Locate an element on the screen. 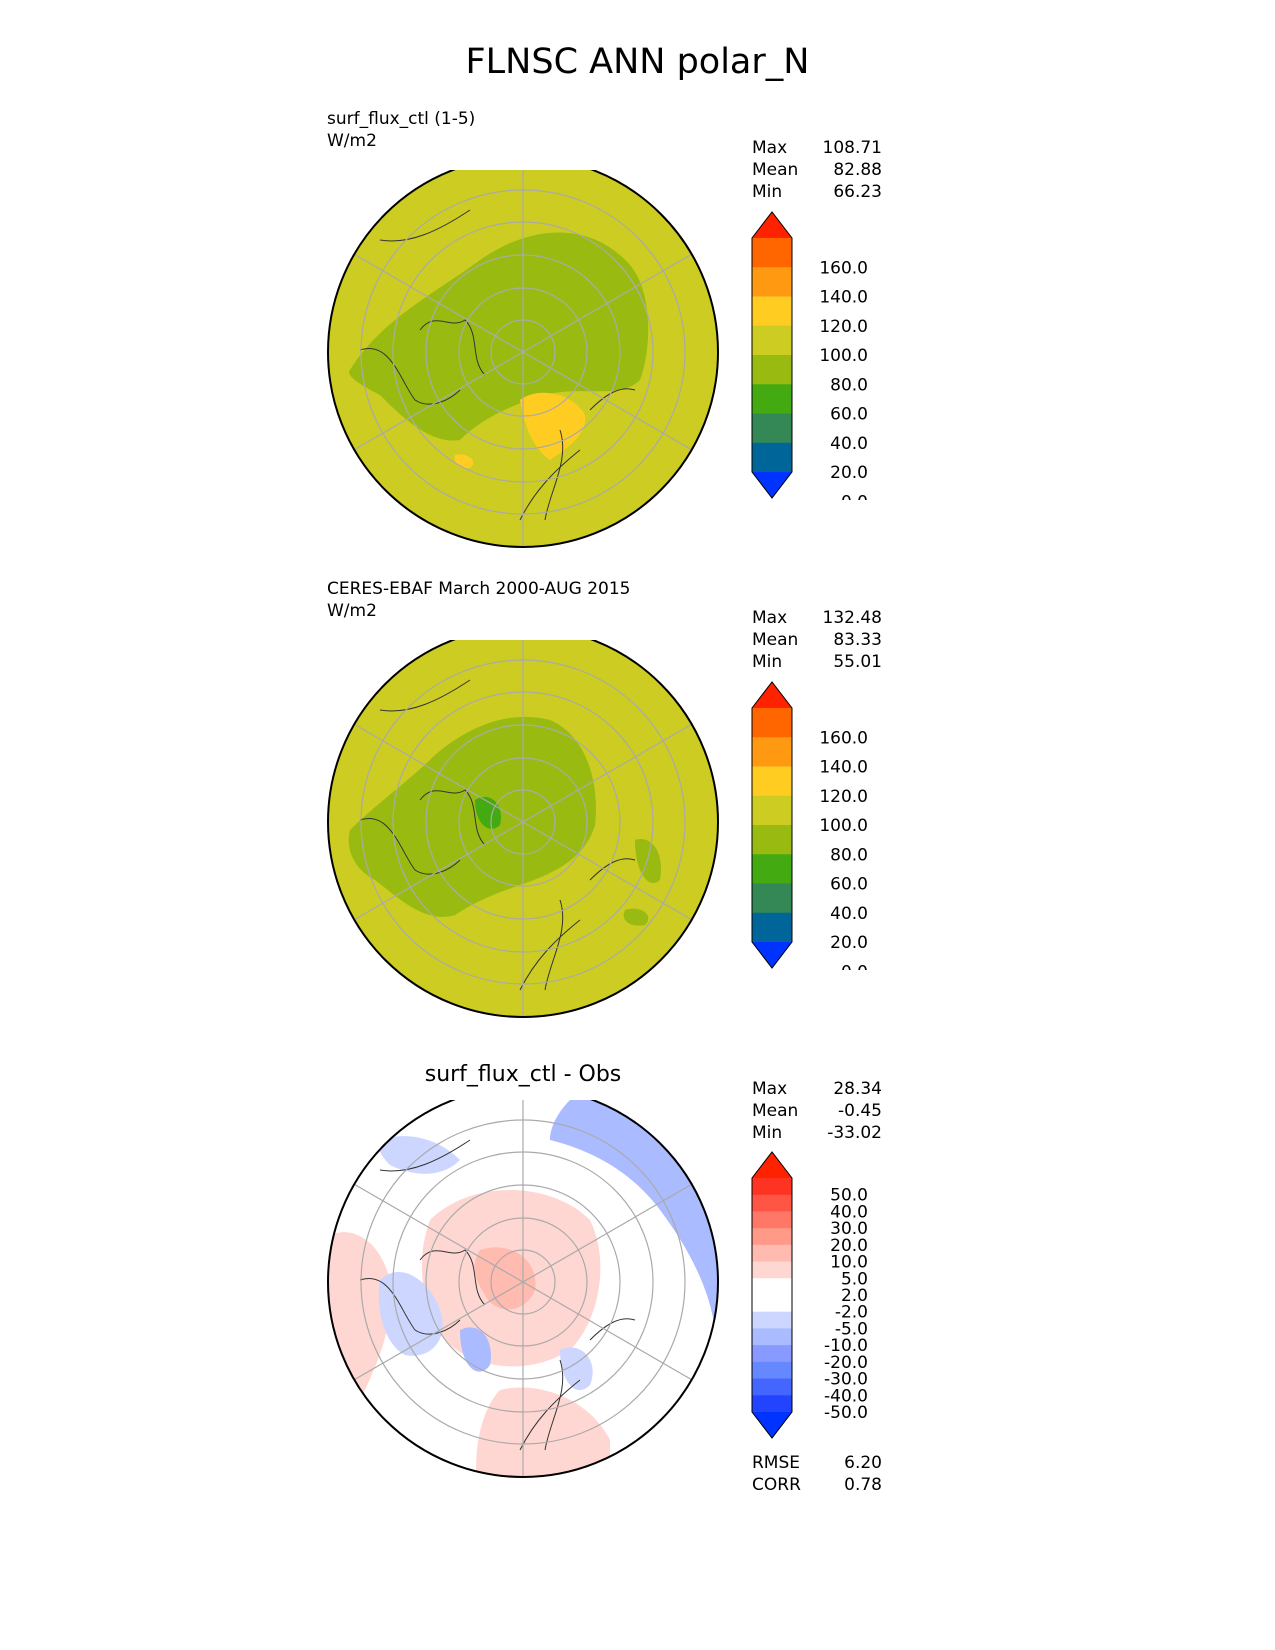 The width and height of the screenshot is (1275, 1650). stat-value: 82.88 is located at coordinates (857, 170).